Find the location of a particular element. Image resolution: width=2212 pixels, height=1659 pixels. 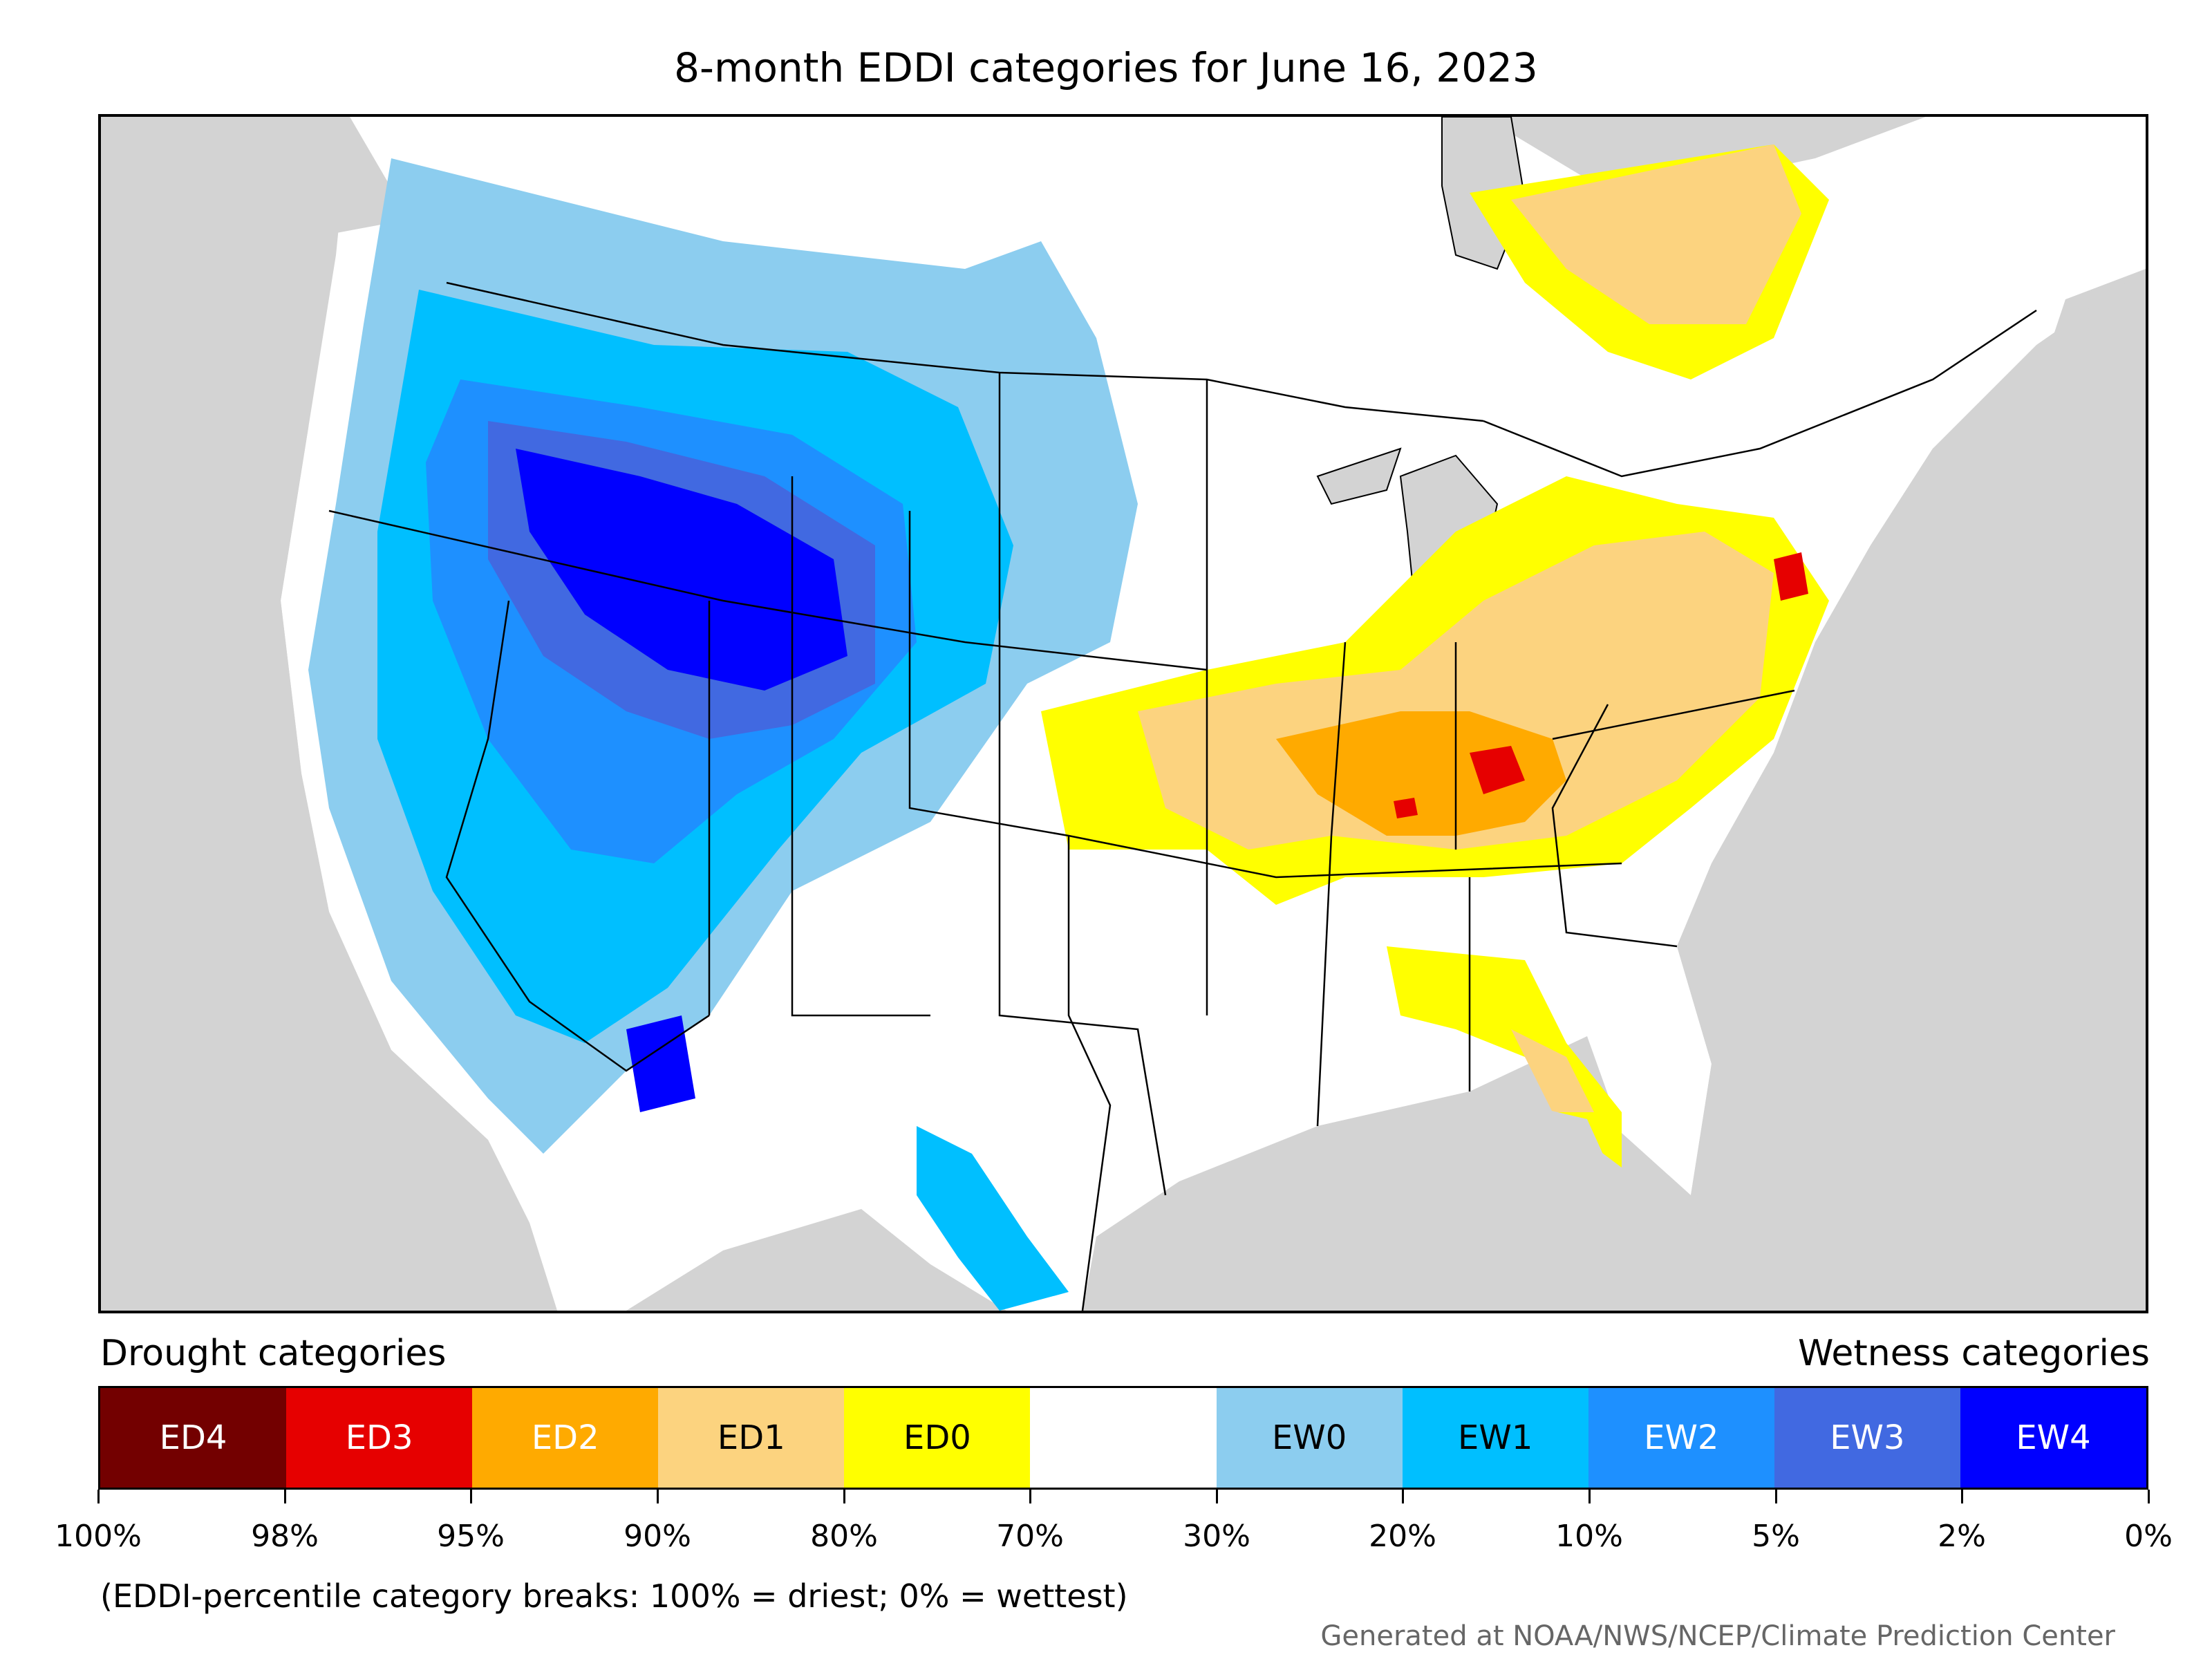

ew4-west is located at coordinates (681, 780).